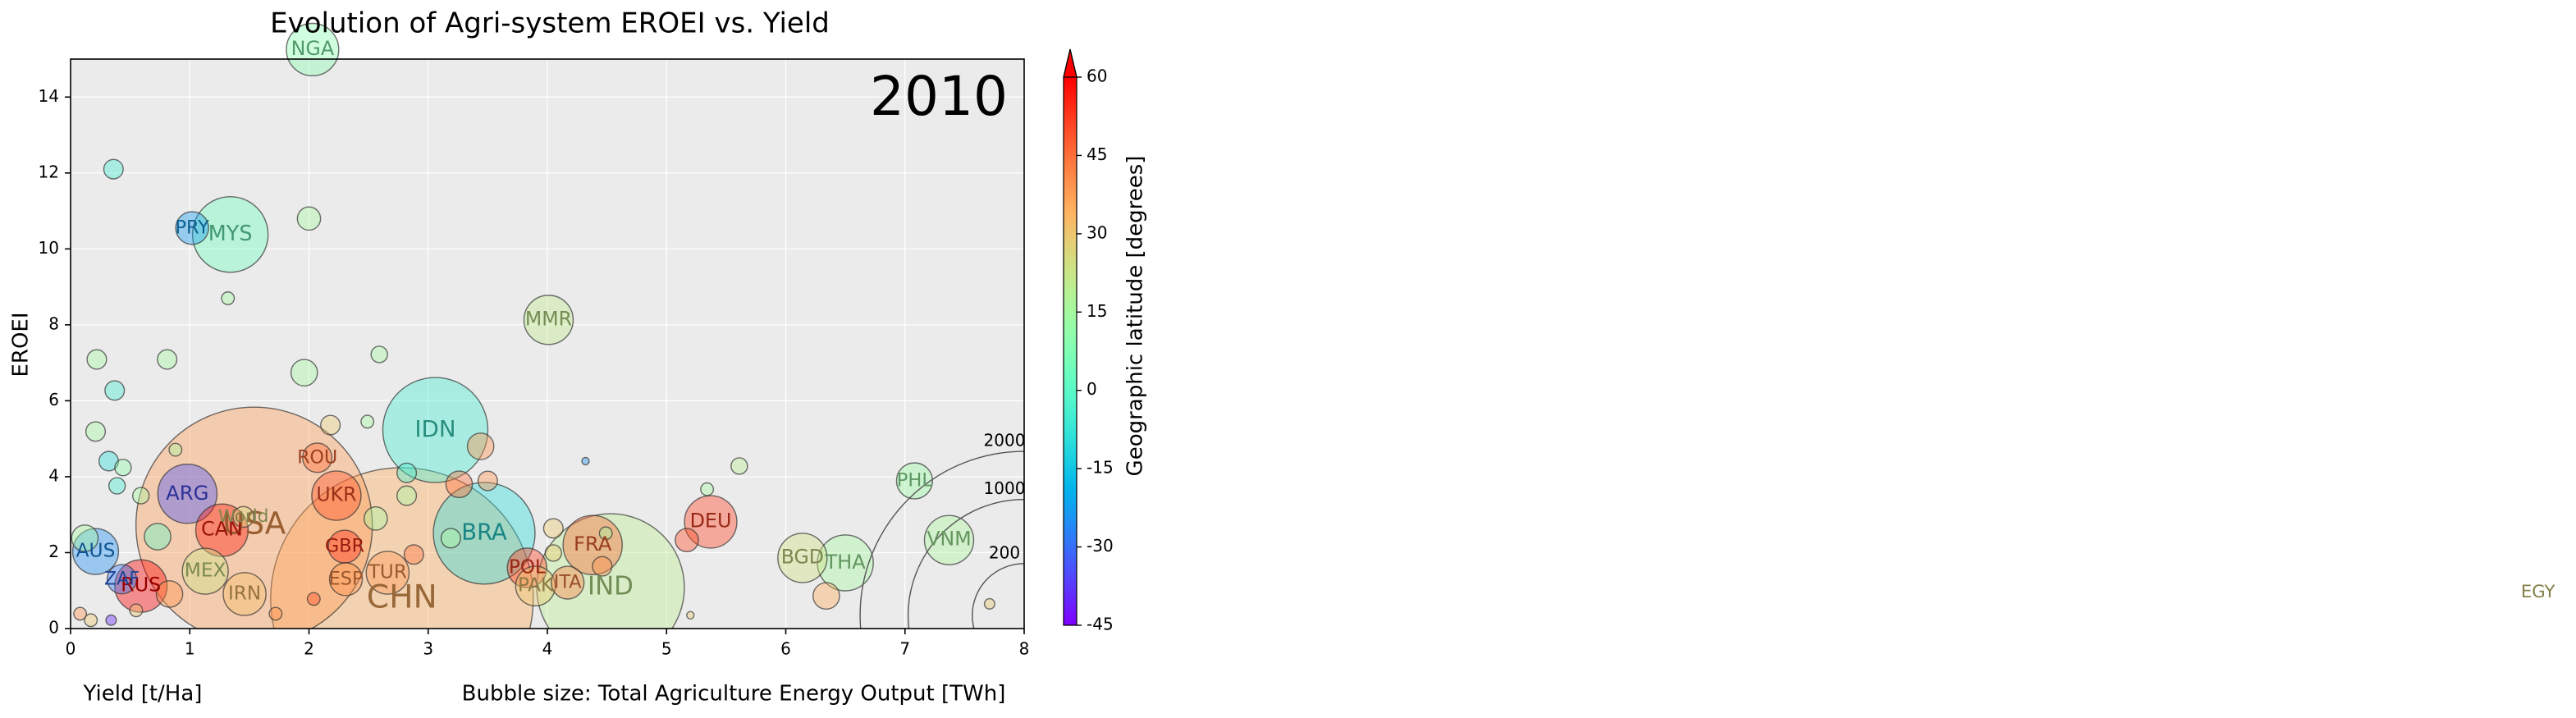 This screenshot has height=718, width=2576. Describe the element at coordinates (53, 400) in the screenshot. I see `y-tick-label: 6` at that location.